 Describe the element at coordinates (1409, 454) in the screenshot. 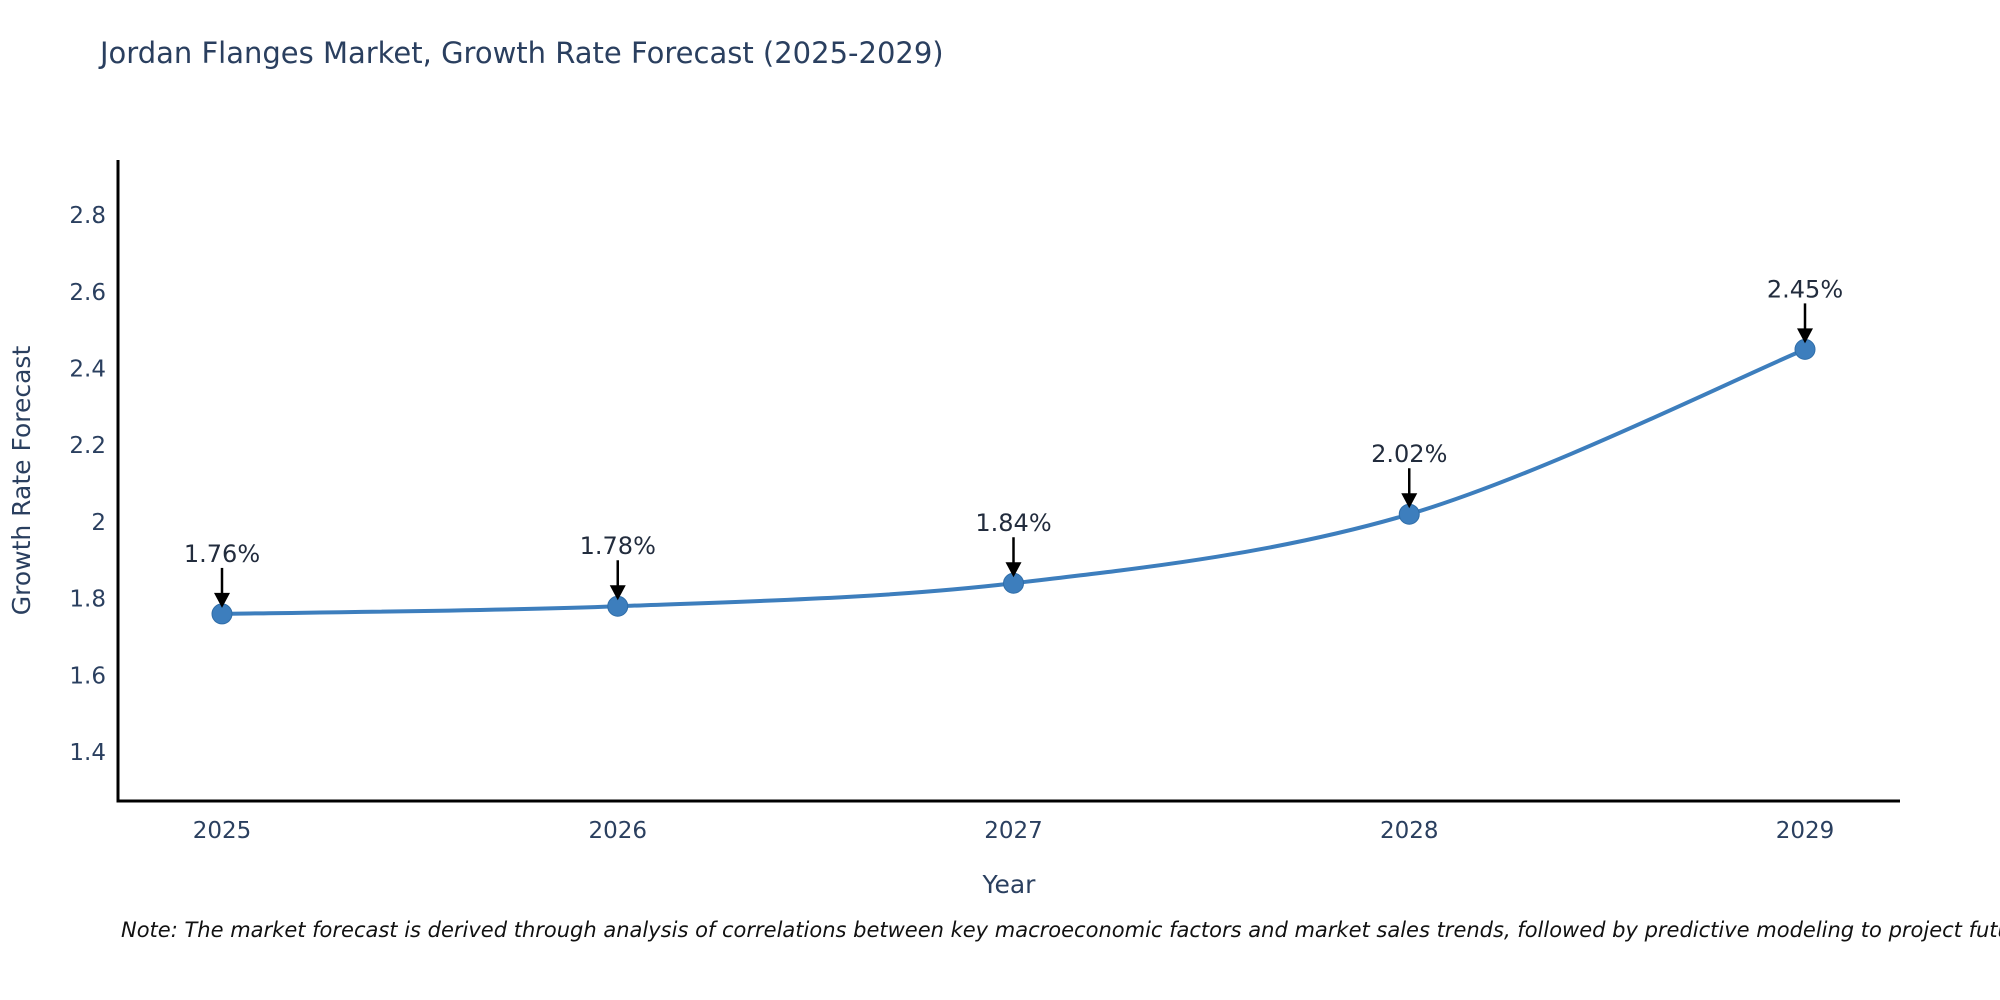

I see `point-label: 2.02%` at that location.